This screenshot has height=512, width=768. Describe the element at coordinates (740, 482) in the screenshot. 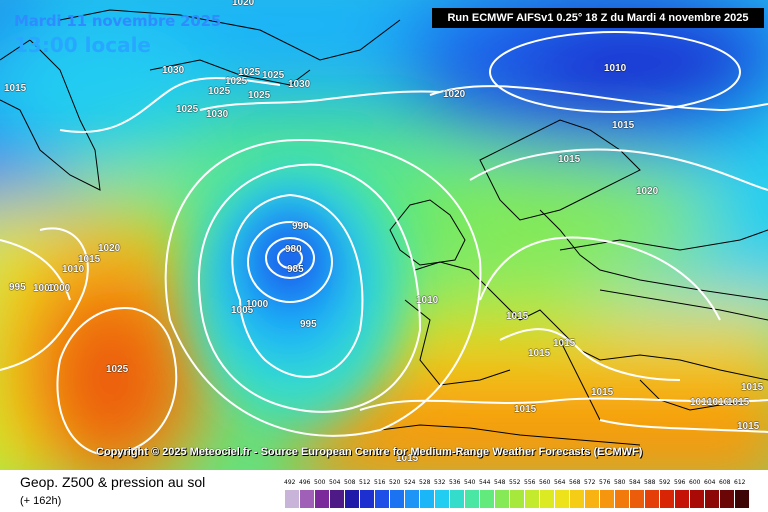

I see `legend-value: 612` at that location.